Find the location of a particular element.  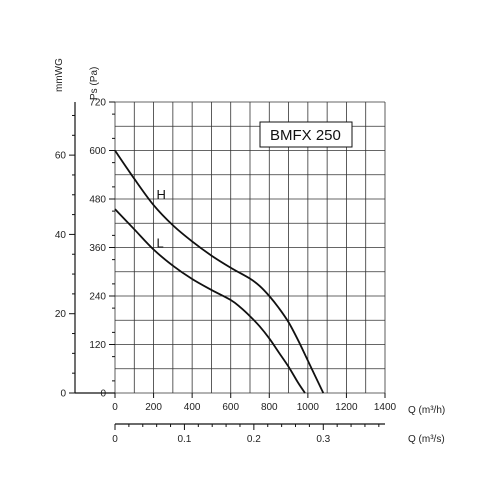

y-secondary-tick-label: 0 is located at coordinates (63, 394).